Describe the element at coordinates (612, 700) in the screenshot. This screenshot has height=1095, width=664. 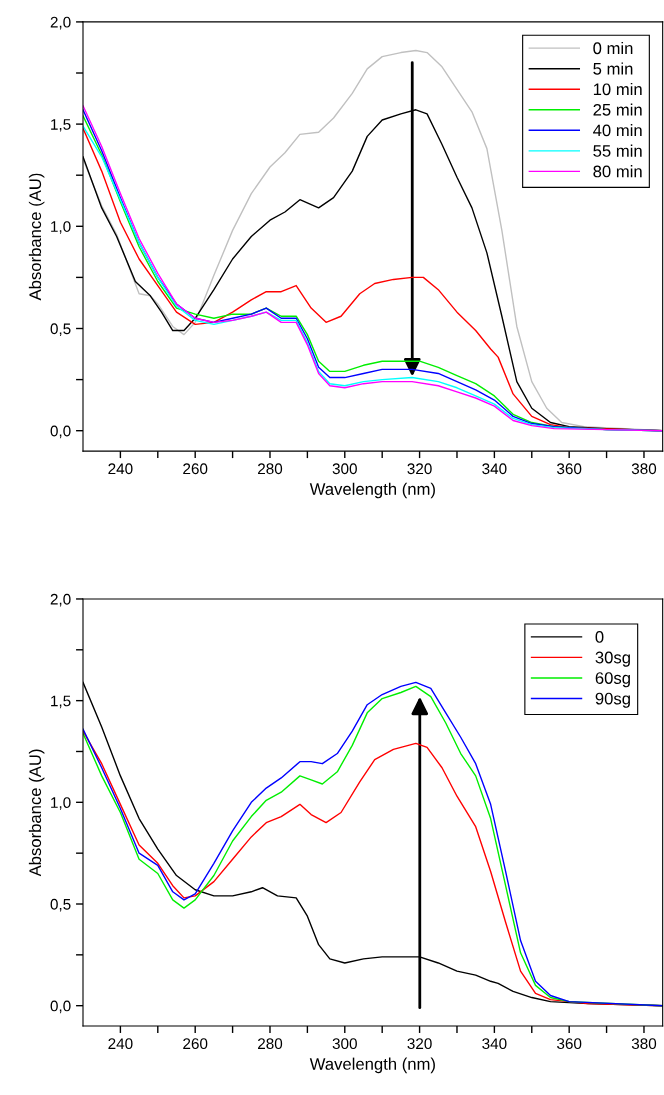
I see `legend-label: 90sg` at that location.